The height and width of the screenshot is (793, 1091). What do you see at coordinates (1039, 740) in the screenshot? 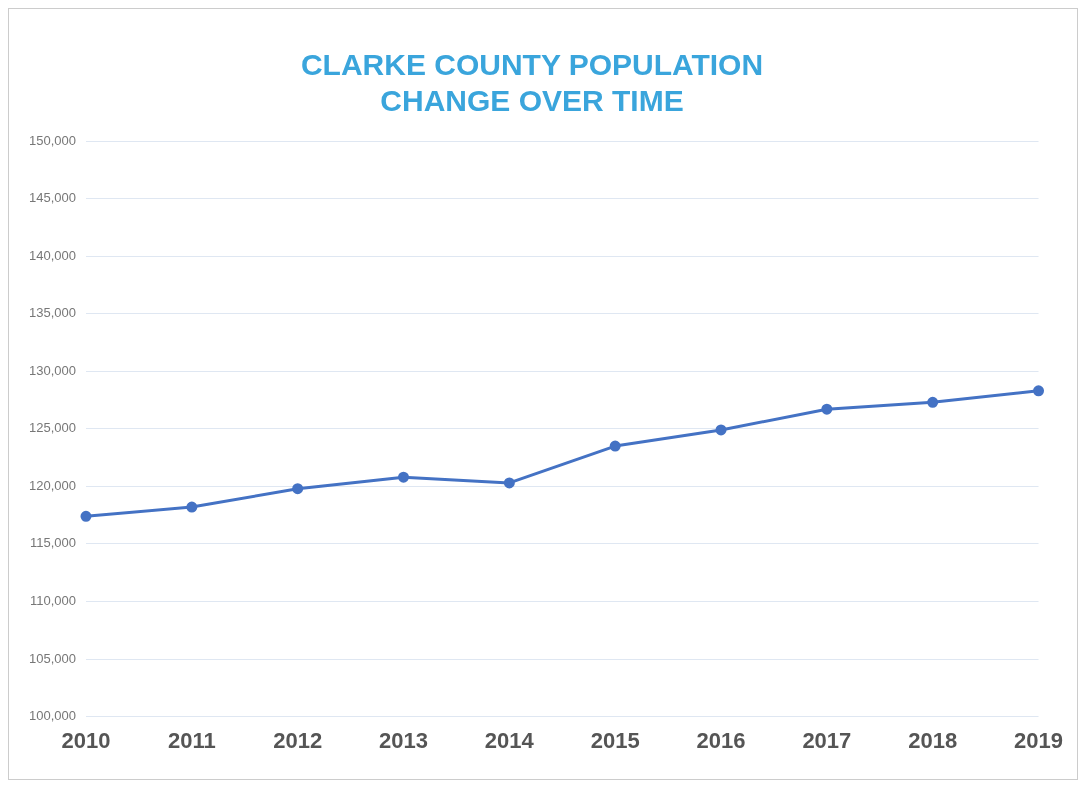
I see `x-tick-label: 2019` at bounding box center [1039, 740].